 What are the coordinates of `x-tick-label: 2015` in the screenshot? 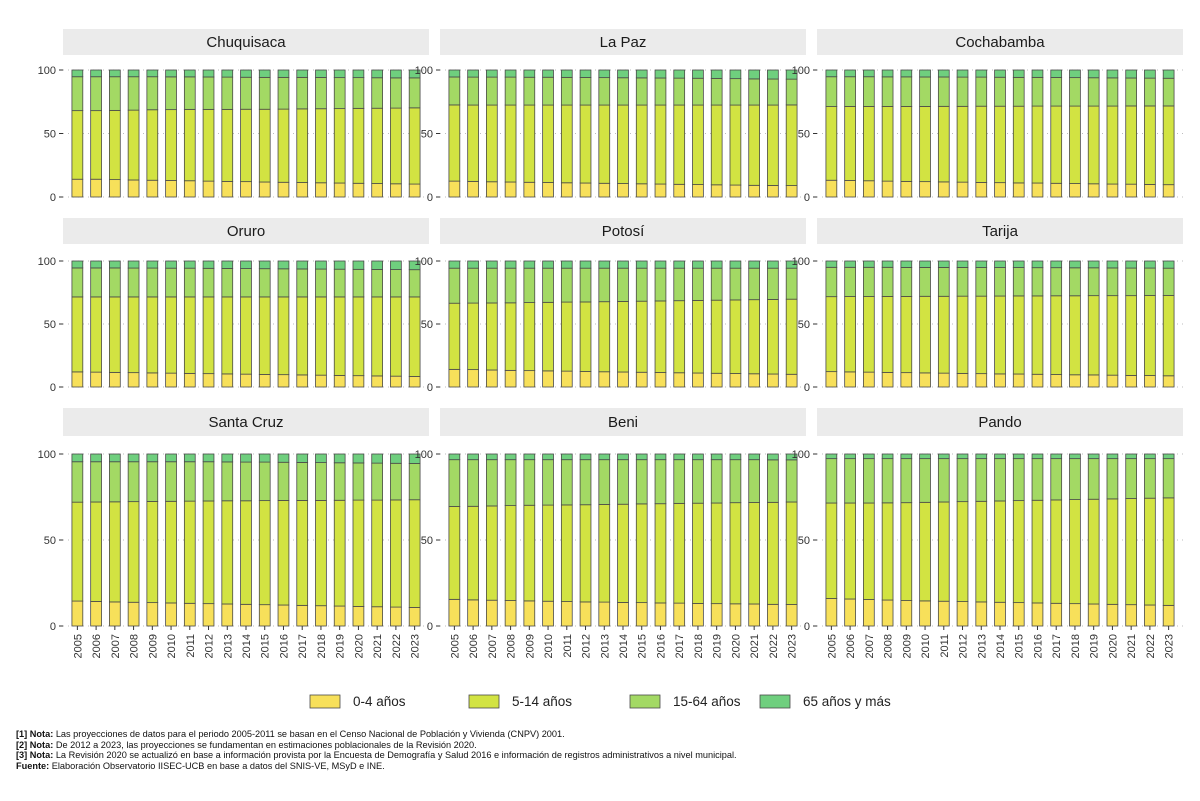 It's located at (1020, 646).